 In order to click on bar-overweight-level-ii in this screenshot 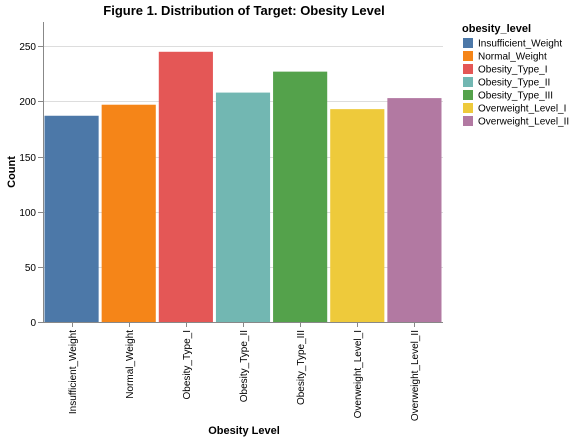, I will do `click(414, 210)`.